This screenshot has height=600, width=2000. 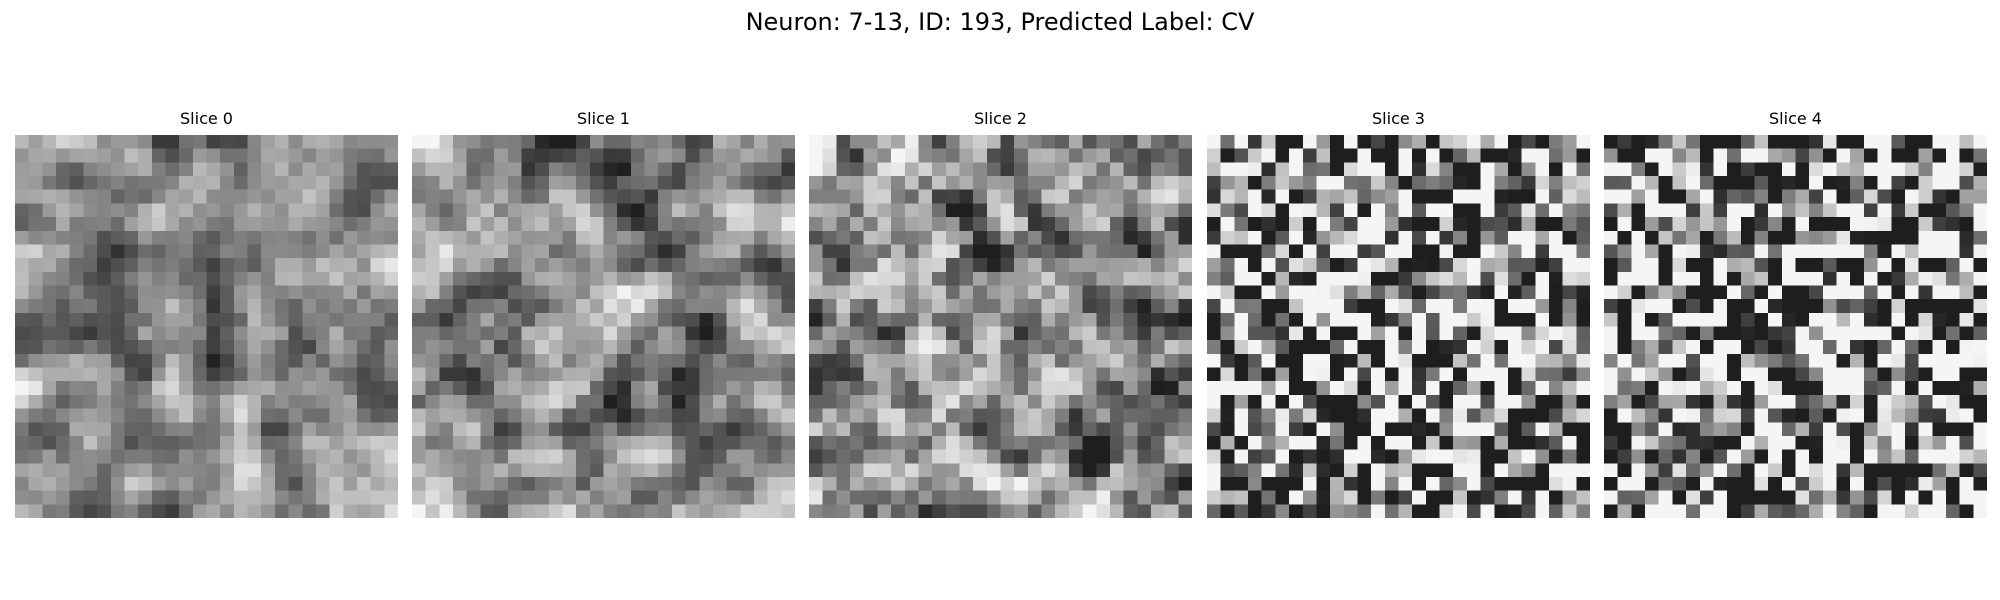 I want to click on slice-panel: Slice 1, so click(x=603, y=313).